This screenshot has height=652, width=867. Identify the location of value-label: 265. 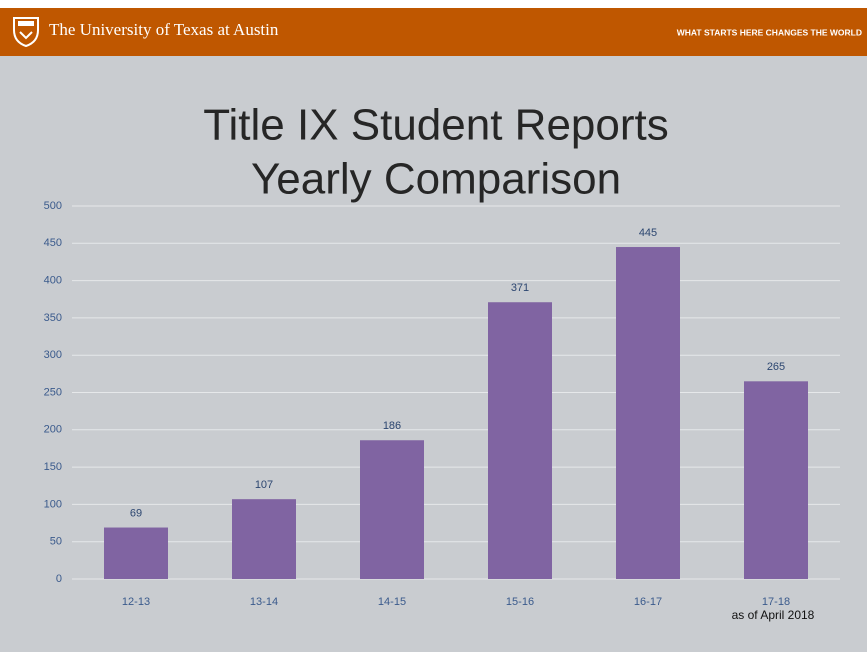
(776, 367).